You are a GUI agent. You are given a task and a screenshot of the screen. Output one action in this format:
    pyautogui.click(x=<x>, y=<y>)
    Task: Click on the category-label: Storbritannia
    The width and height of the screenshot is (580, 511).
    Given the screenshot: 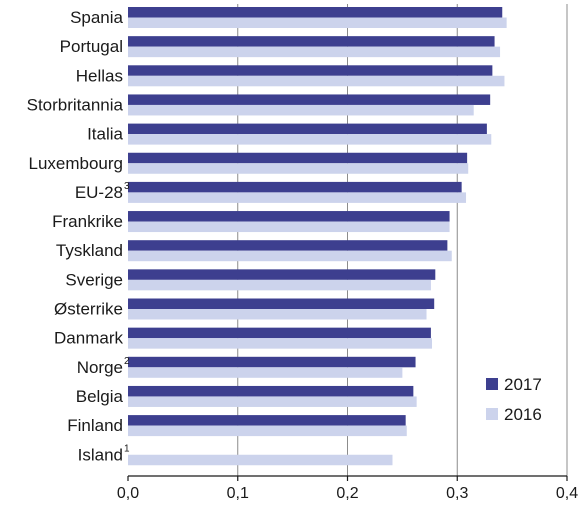 What is the action you would take?
    pyautogui.click(x=75, y=104)
    